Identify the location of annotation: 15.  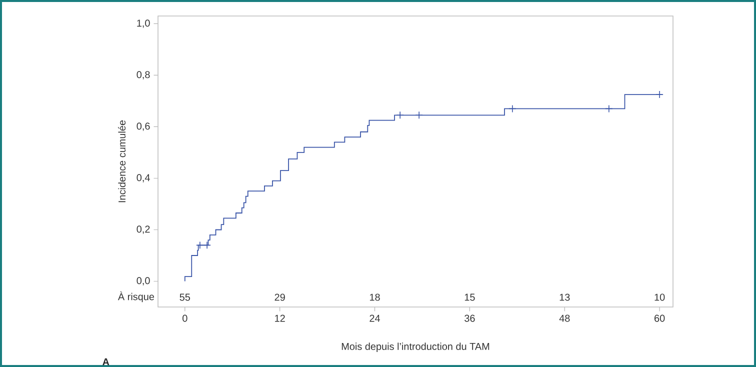
(469, 297).